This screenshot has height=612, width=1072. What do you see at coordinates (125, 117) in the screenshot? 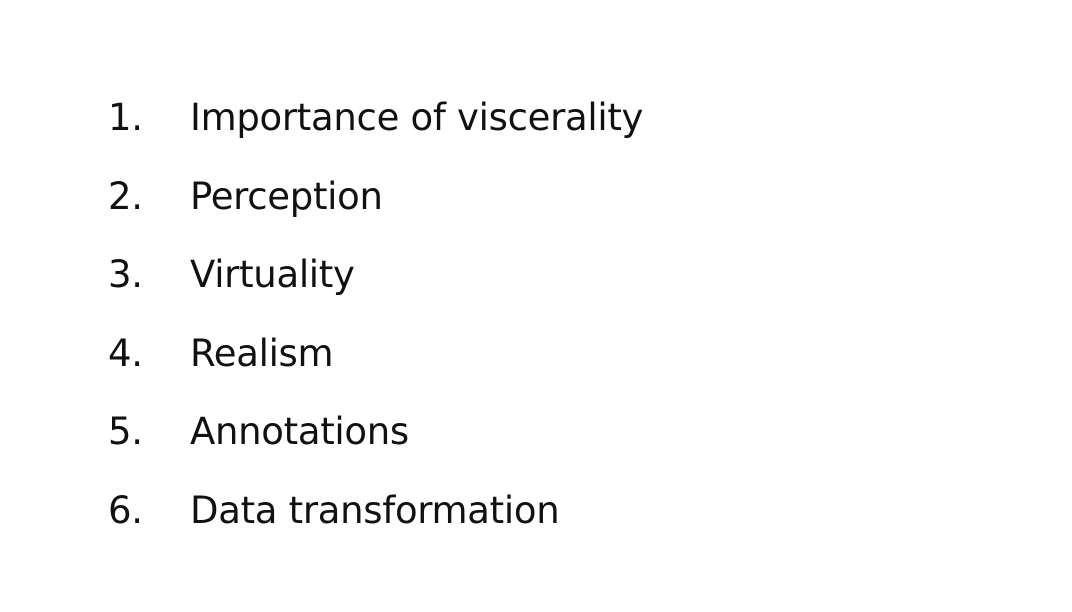
I see `list-item-number: 1.` at bounding box center [125, 117].